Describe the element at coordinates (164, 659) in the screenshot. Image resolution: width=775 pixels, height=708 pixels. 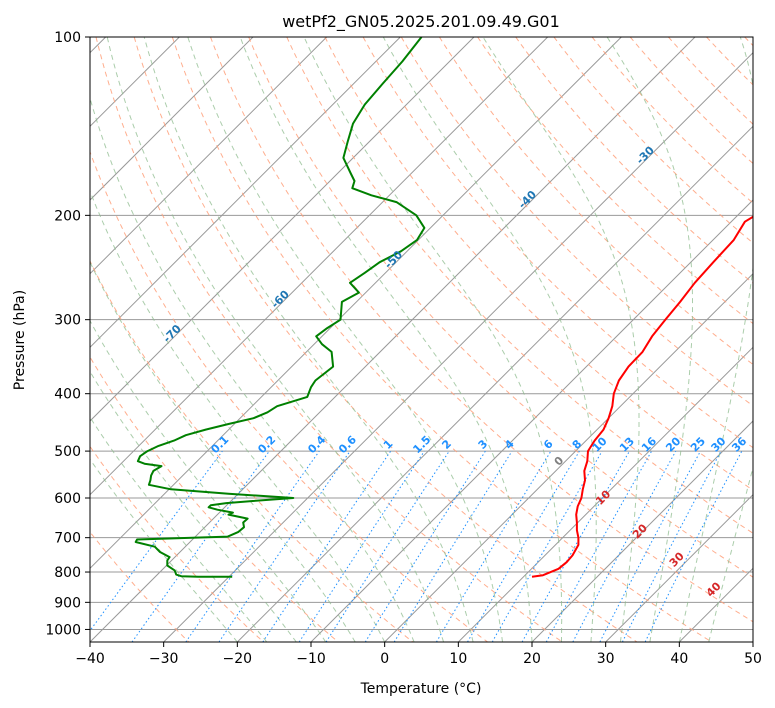
I see `x-tick-label: −30` at that location.